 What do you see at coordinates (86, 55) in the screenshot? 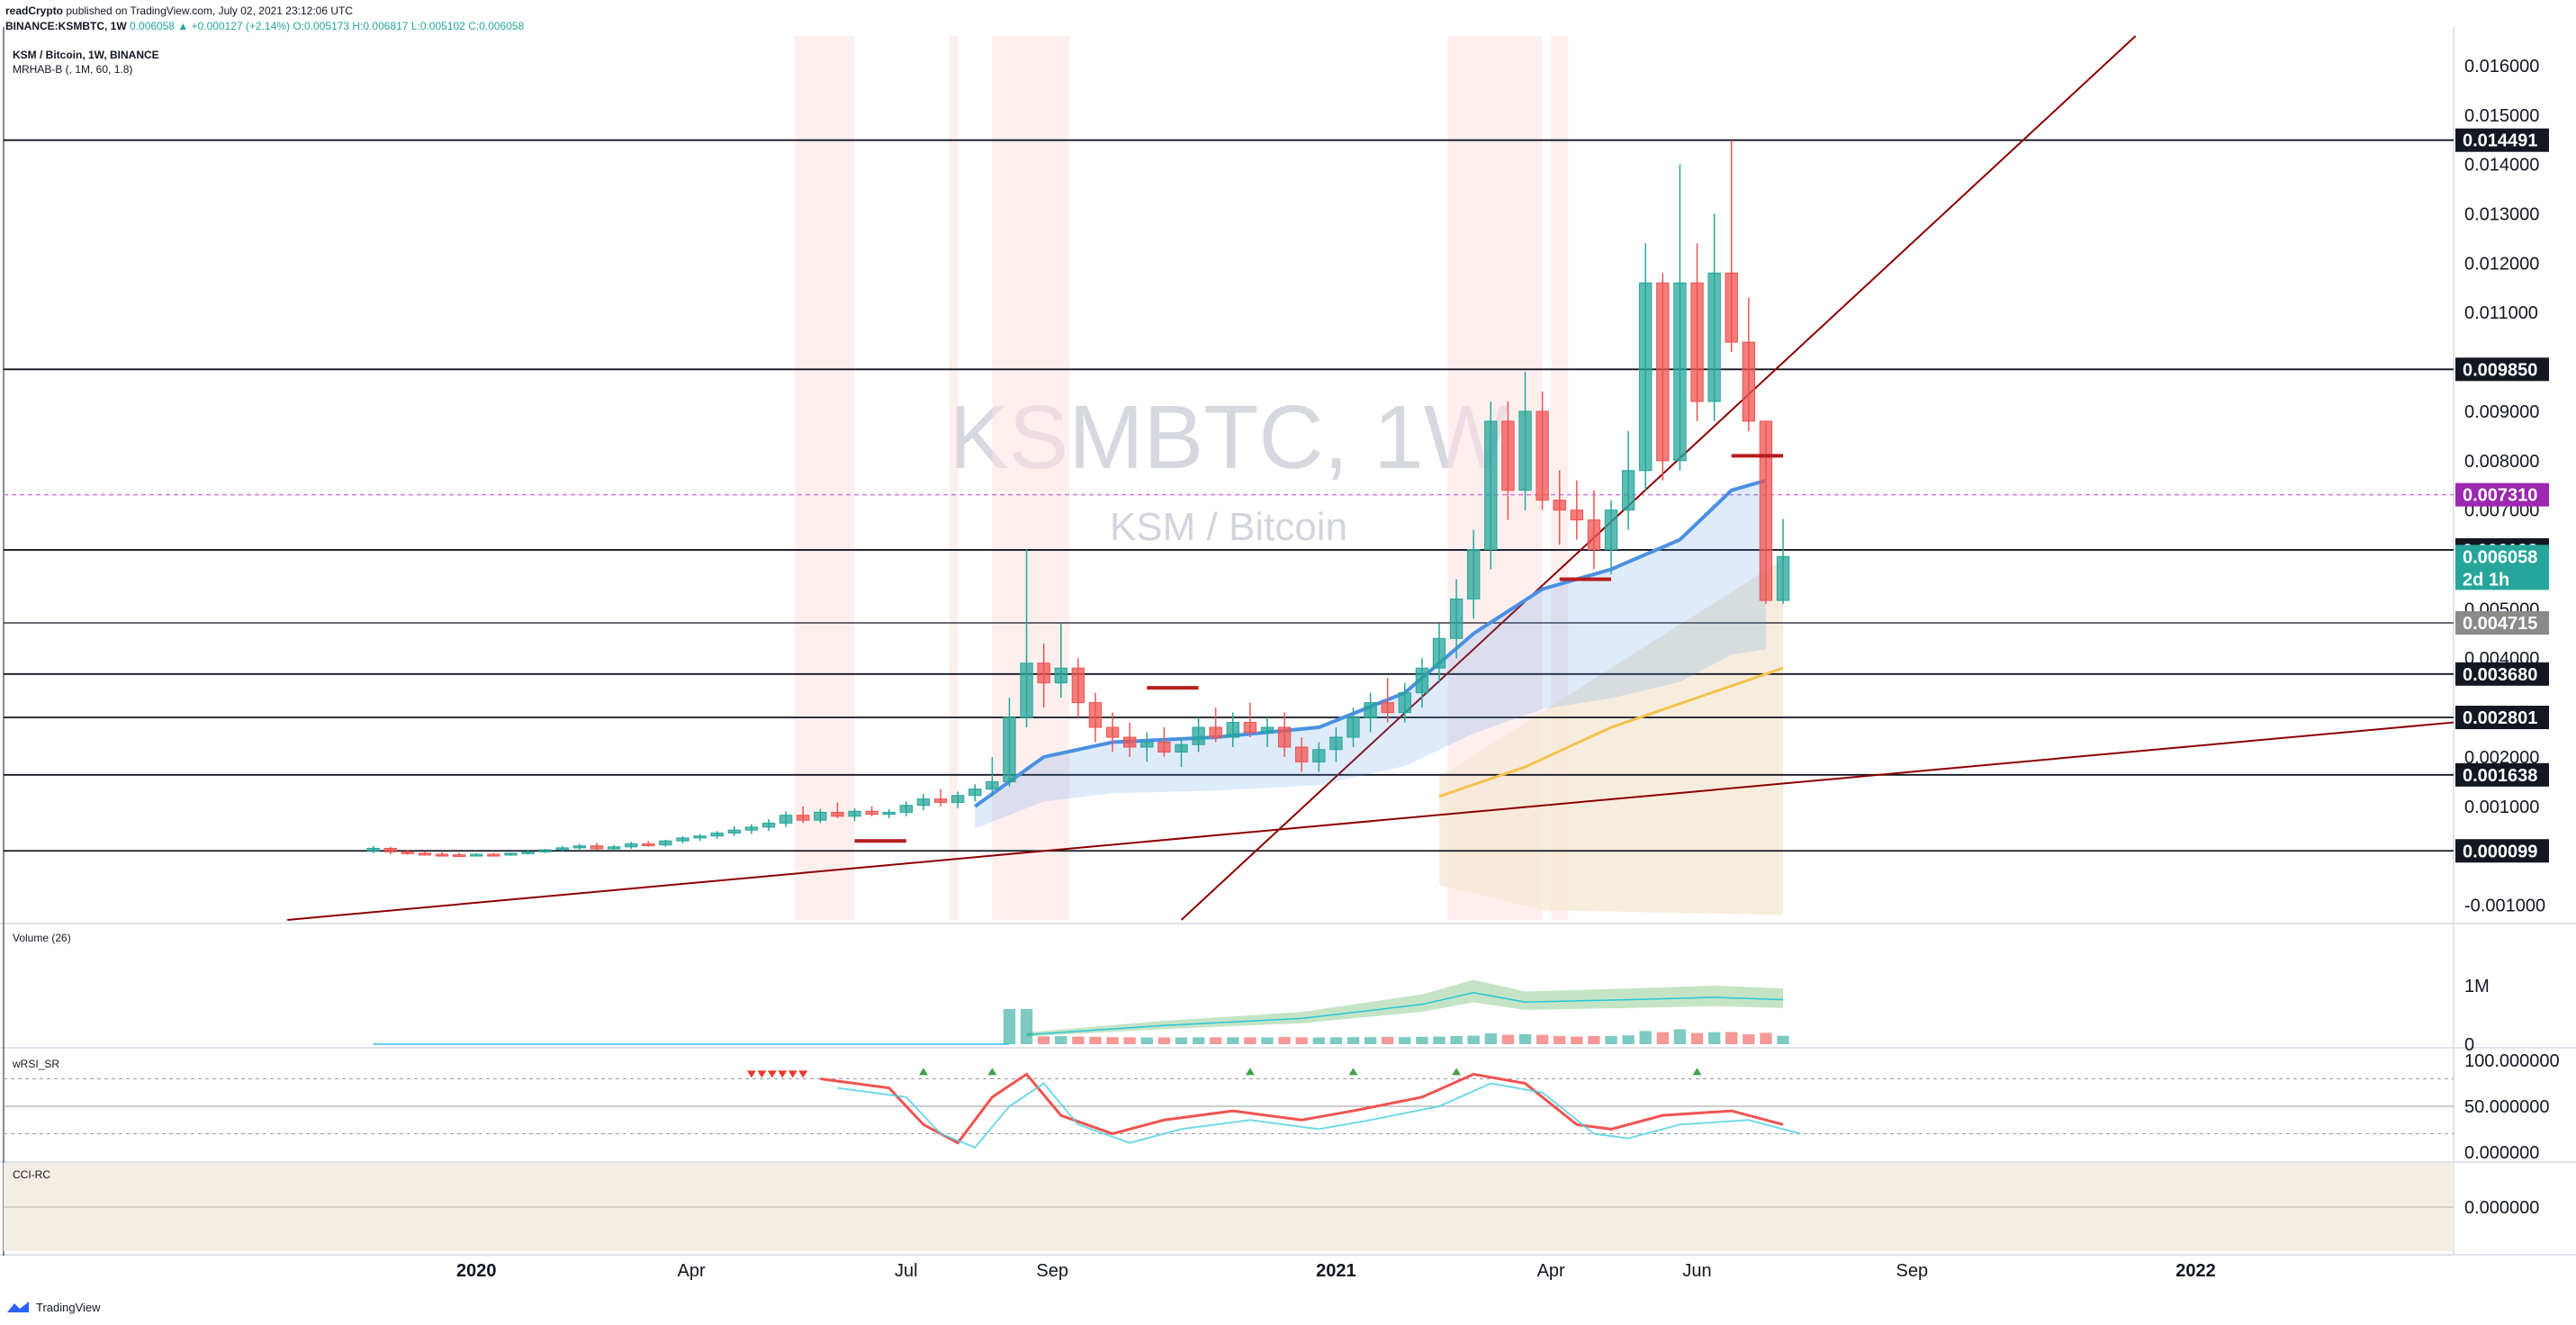
I see `main-pane-title: KSM / Bitcoin, 1W, BINANCE` at bounding box center [86, 55].